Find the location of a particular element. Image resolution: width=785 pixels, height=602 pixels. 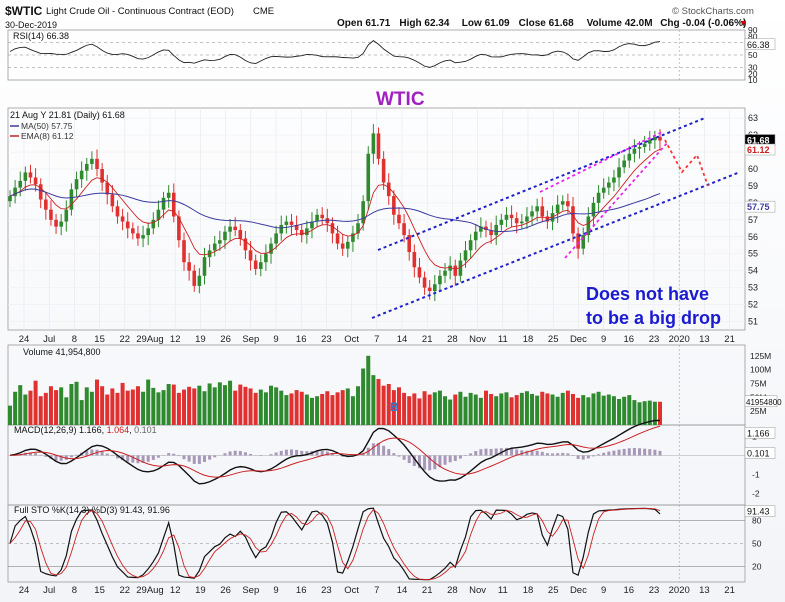

price-tick-label: 60 is located at coordinates (753, 169).